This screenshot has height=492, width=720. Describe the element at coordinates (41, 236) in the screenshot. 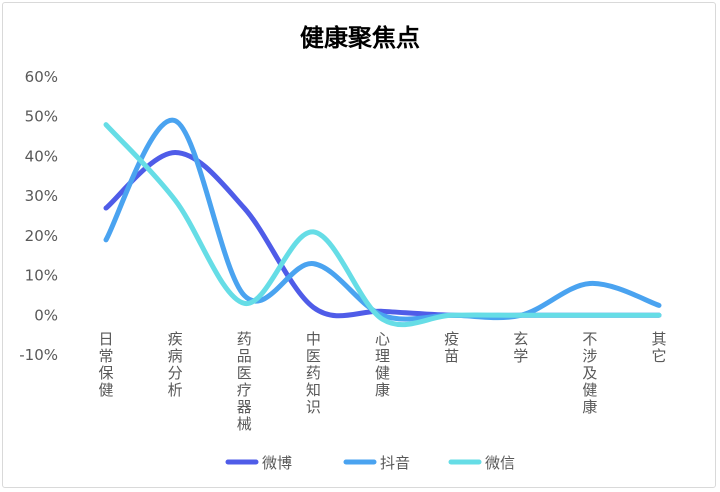

I see `y-tick-label: 20%` at that location.